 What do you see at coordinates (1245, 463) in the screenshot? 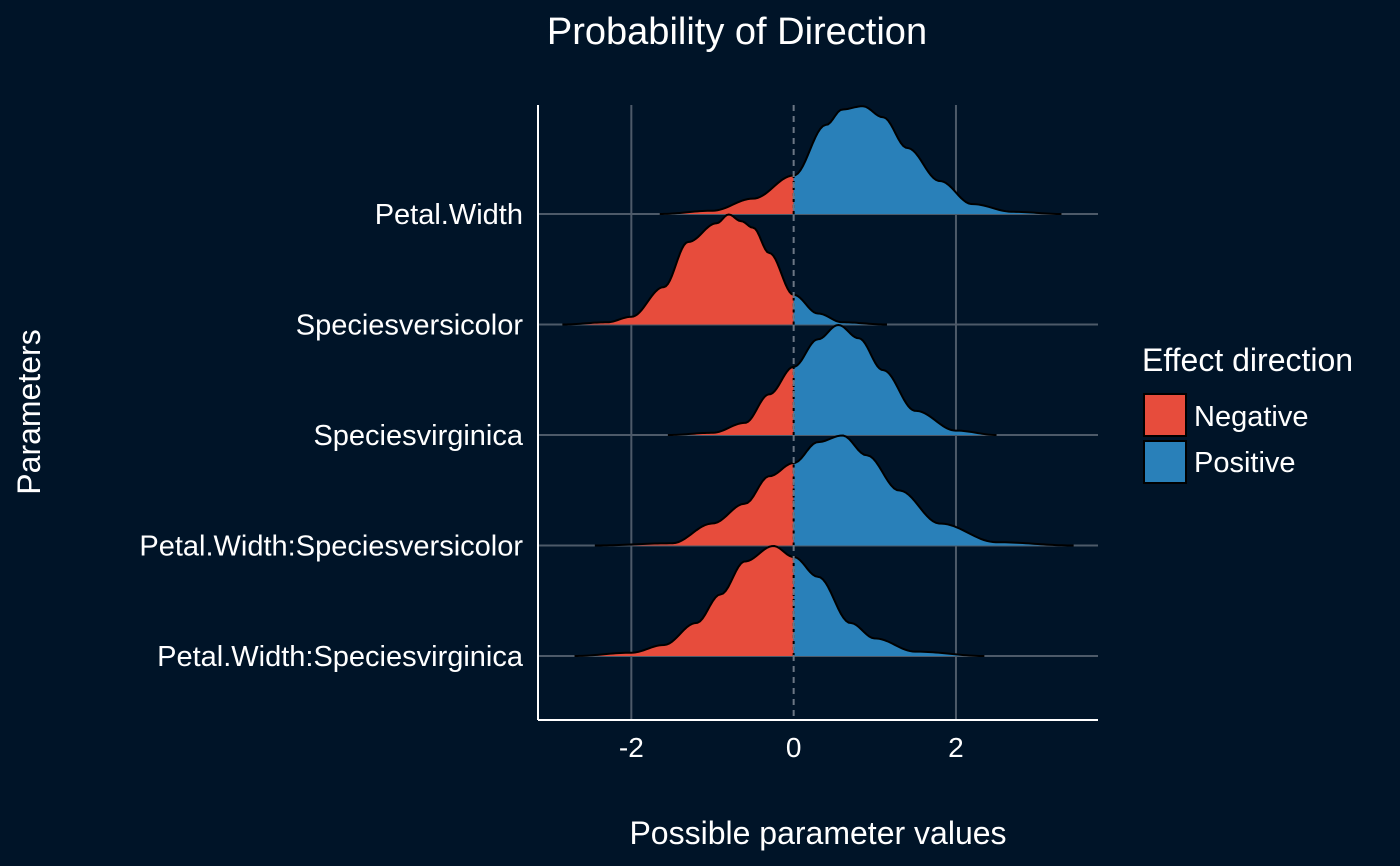
I see `legend-label-positive: Positive` at bounding box center [1245, 463].